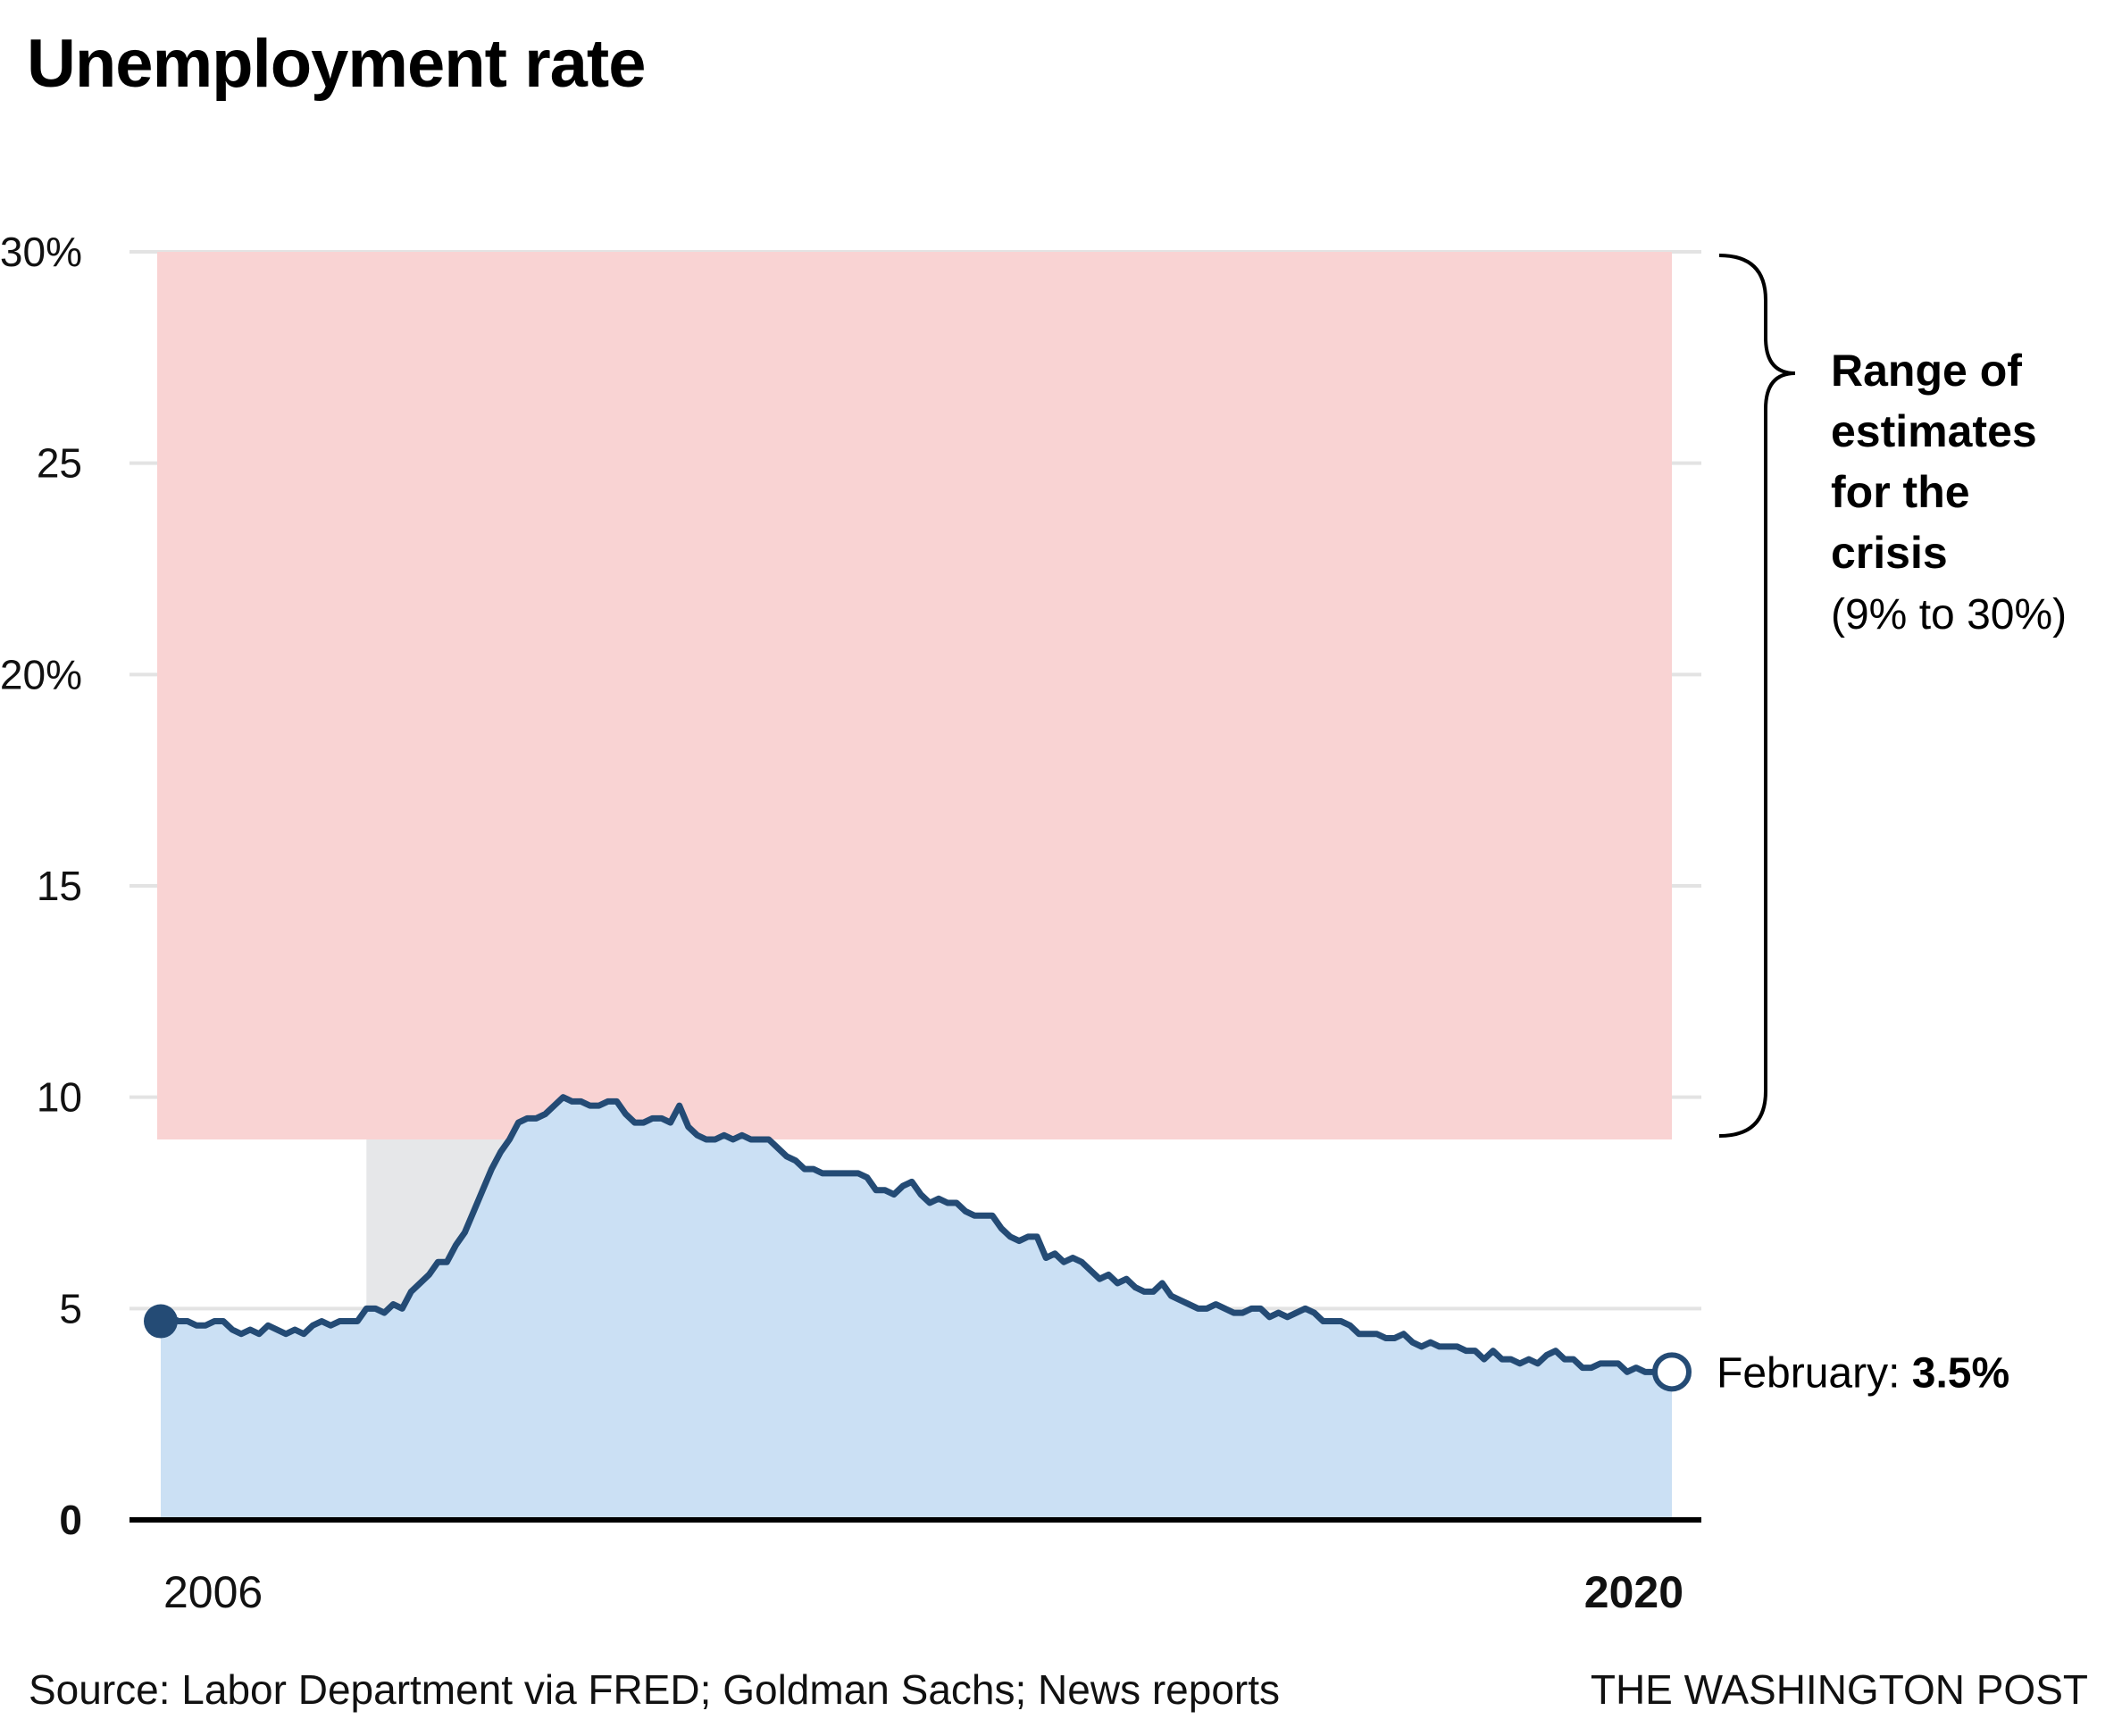  What do you see at coordinates (41, 674) in the screenshot?
I see `y-tick-label: 20%` at bounding box center [41, 674].